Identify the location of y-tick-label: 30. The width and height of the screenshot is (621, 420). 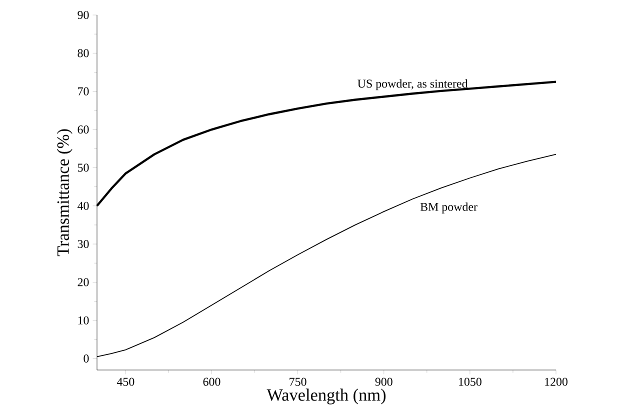
(83, 244).